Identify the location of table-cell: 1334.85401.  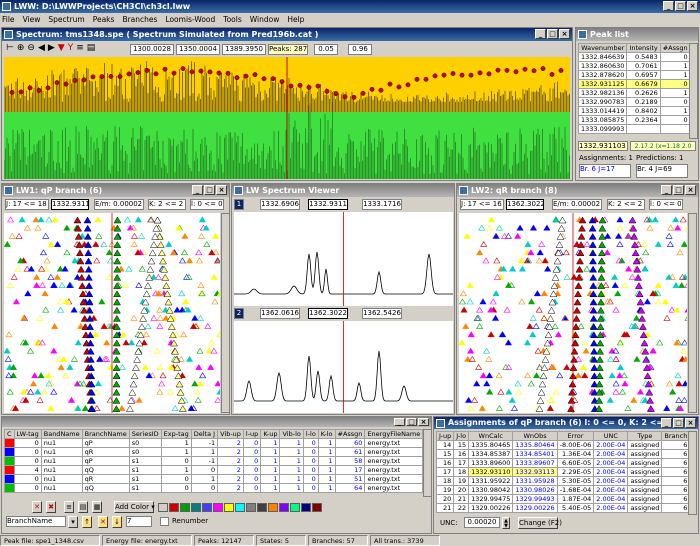
(535, 454).